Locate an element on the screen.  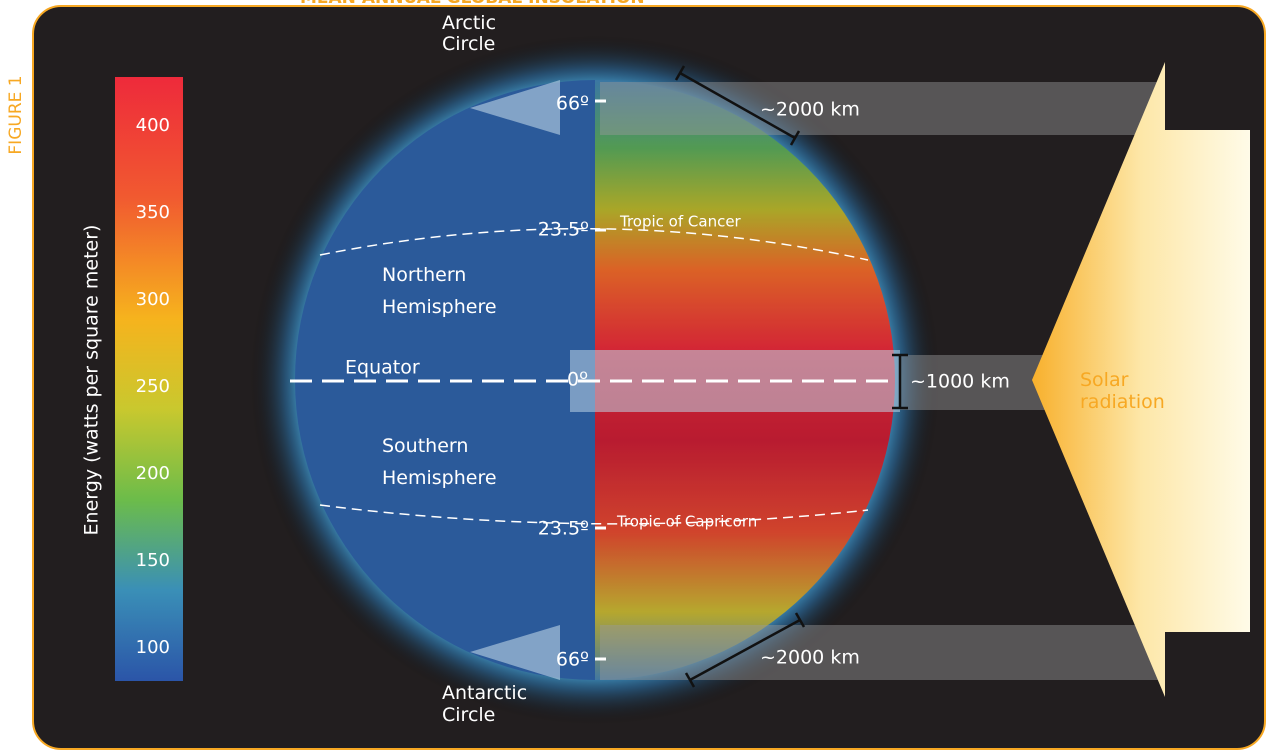
label: Southern Hemisphere is located at coordinates (439, 462).